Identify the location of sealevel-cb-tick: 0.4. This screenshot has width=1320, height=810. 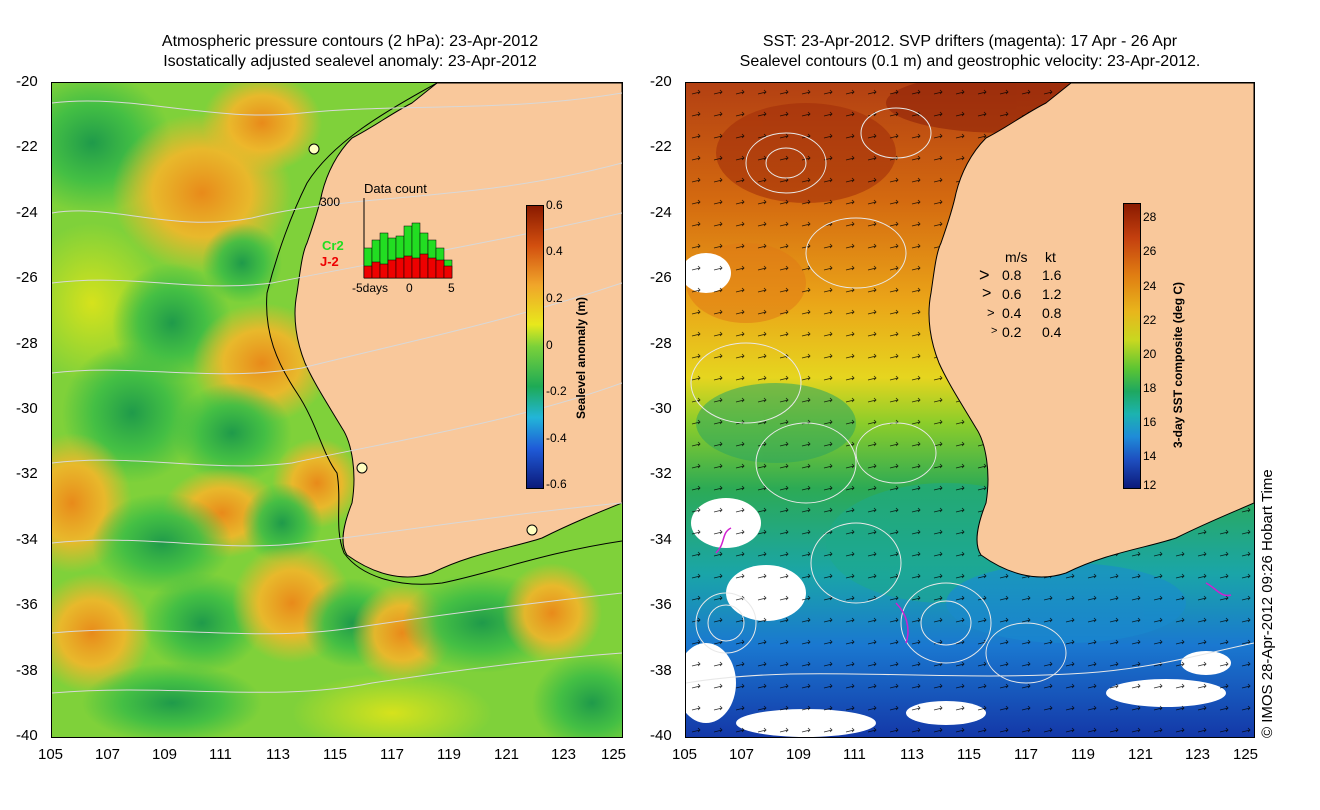
(554, 251).